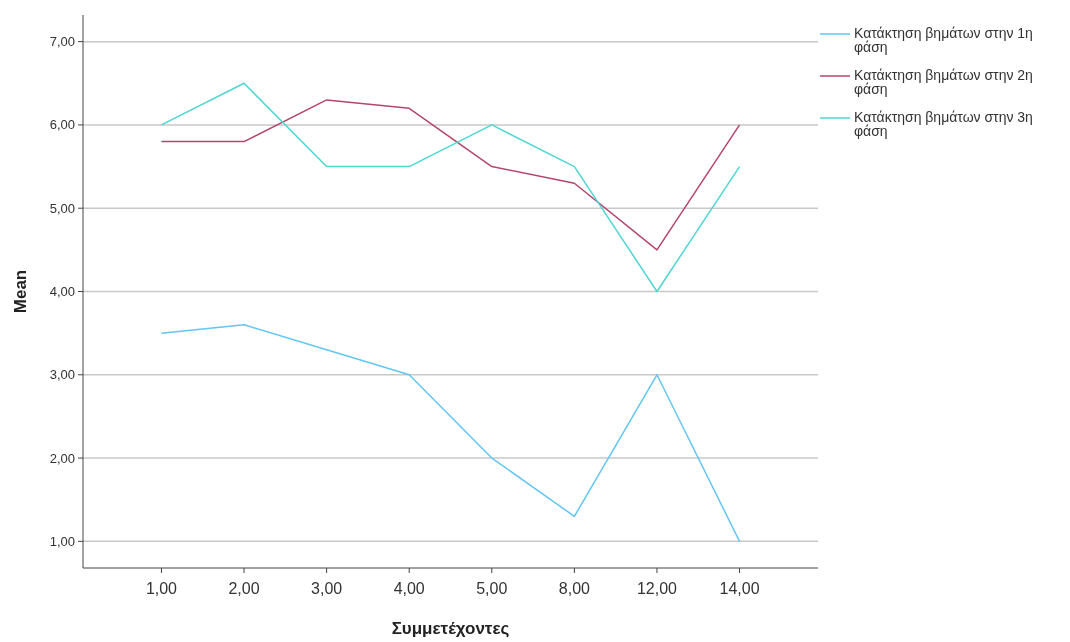 This screenshot has width=1070, height=642. Describe the element at coordinates (62, 541) in the screenshot. I see `y-tick-label: 1,00` at that location.